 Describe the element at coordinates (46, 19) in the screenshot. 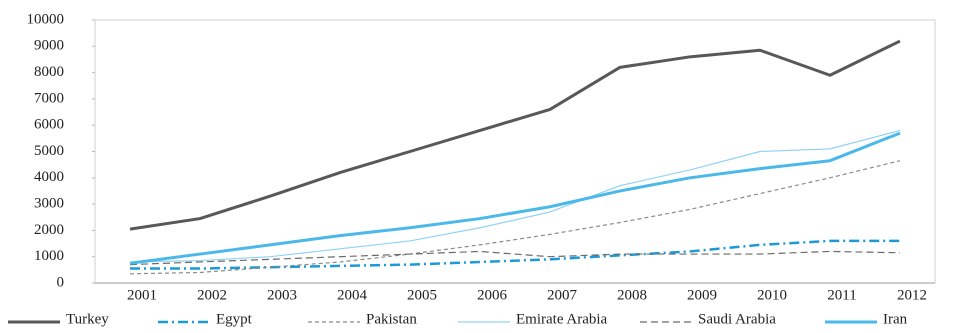

I see `y-tick-label: 10000` at that location.